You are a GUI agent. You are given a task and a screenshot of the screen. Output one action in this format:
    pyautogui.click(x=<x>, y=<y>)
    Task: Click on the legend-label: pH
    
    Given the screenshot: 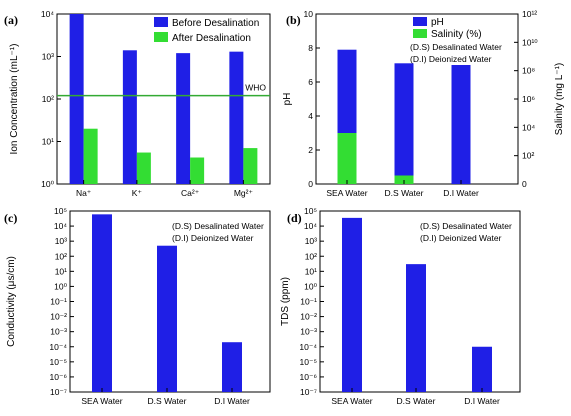 What is the action you would take?
    pyautogui.click(x=437, y=22)
    